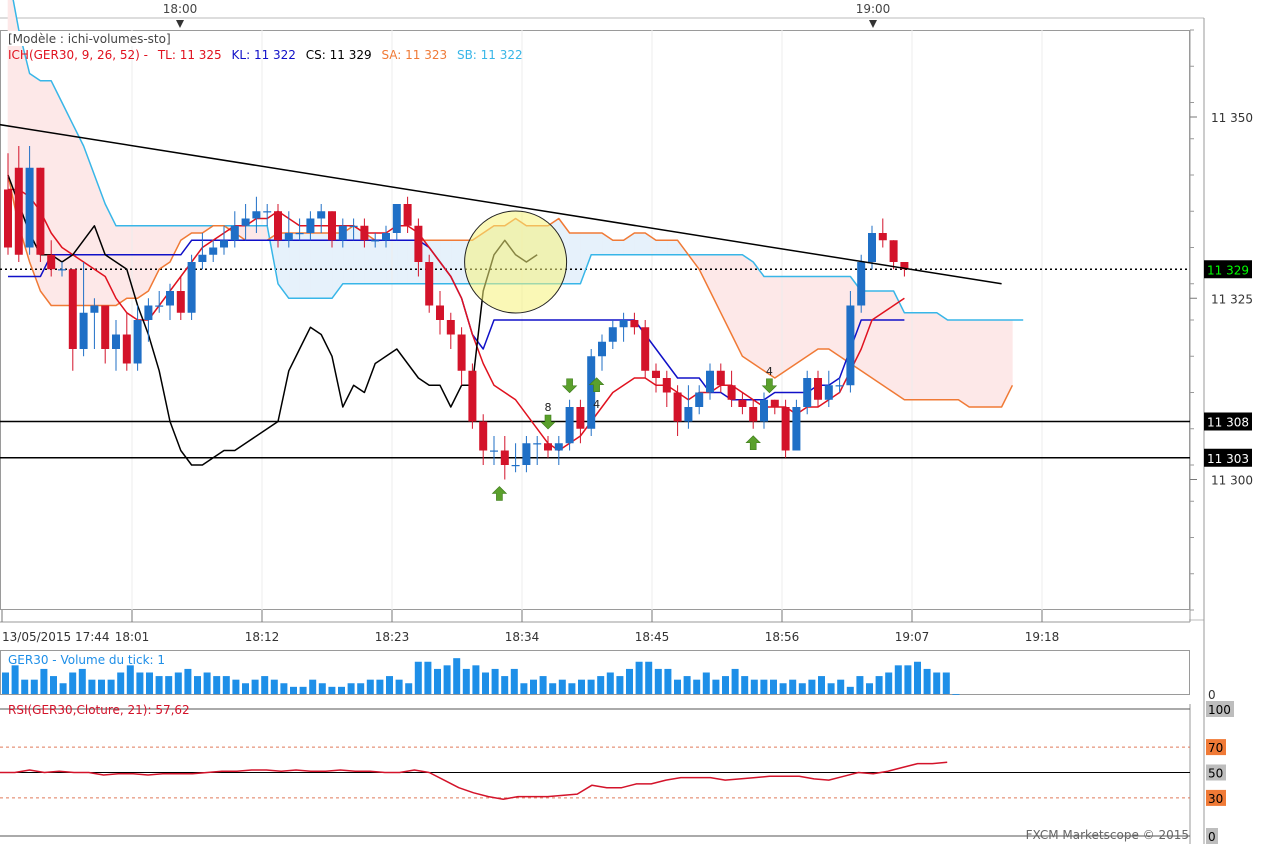 The width and height of the screenshot is (1263, 844). I want to click on time-marker-icon, so click(873, 24).